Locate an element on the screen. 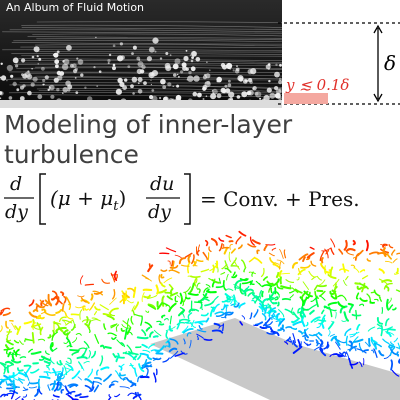 The image size is (400, 400). delta-label: δ is located at coordinates (390, 63).